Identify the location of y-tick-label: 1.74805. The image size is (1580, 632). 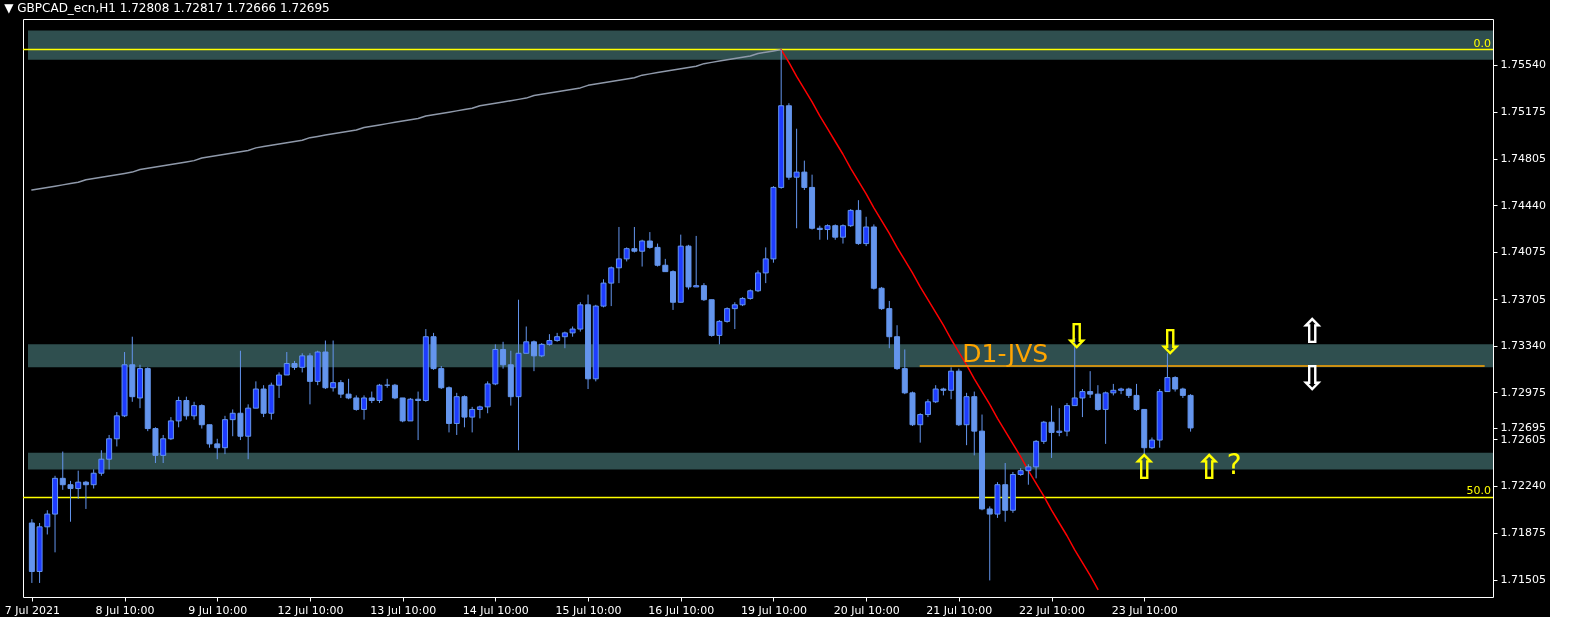
(1523, 159).